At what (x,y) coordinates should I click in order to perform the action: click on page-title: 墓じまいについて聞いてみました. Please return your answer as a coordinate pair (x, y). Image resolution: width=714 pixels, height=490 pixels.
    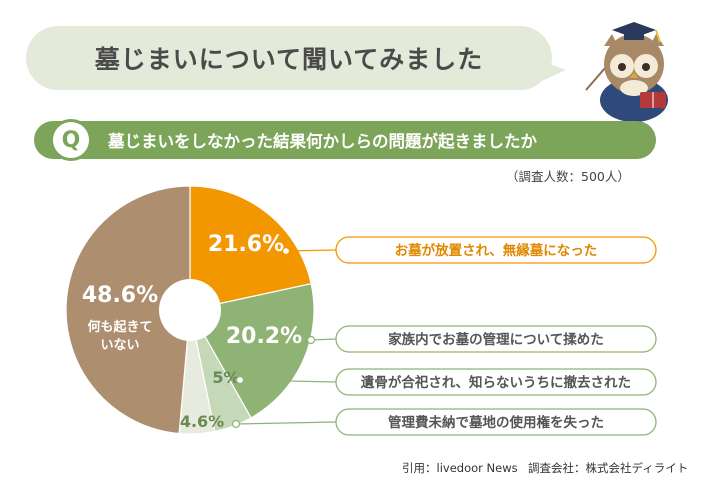
    Looking at the image, I should click on (289, 59).